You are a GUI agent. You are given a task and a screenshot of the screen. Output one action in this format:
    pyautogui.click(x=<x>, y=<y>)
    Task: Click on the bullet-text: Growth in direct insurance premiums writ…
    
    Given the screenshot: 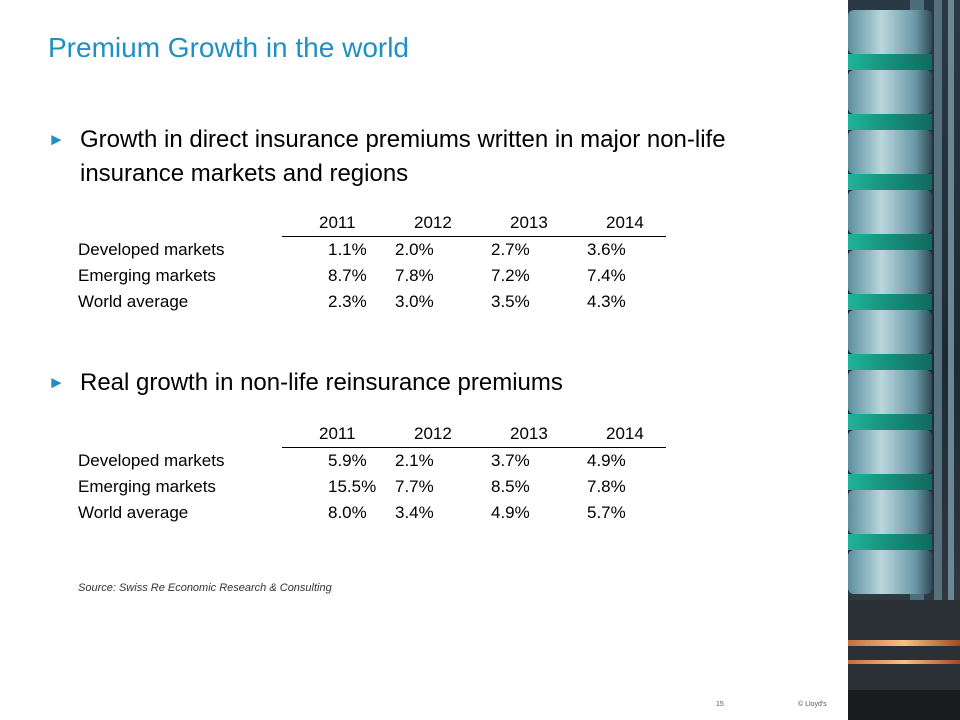 What is the action you would take?
    pyautogui.click(x=403, y=156)
    